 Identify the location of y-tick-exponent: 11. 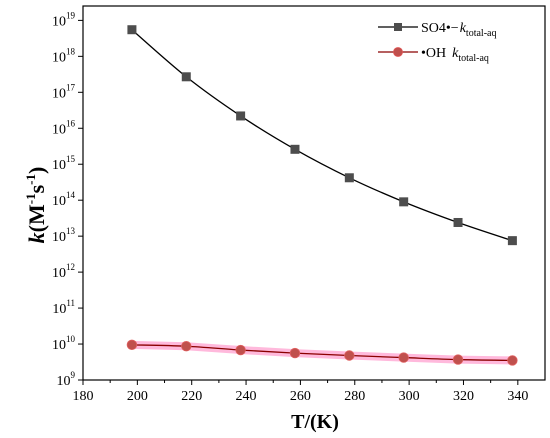
(70, 303).